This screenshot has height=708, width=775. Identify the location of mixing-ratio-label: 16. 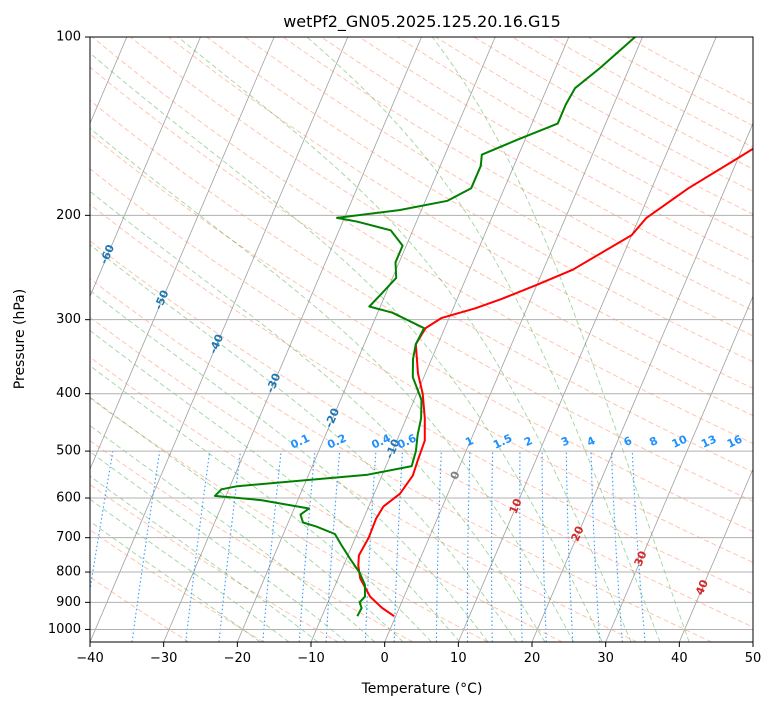
(735, 441).